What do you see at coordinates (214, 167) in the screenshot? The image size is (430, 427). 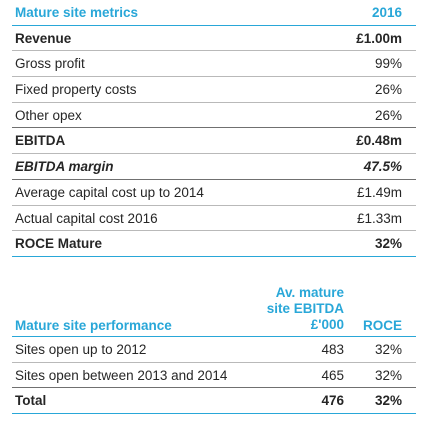 I see `metric-row-ebitda-margin: EBITDA margin 47.5%` at bounding box center [214, 167].